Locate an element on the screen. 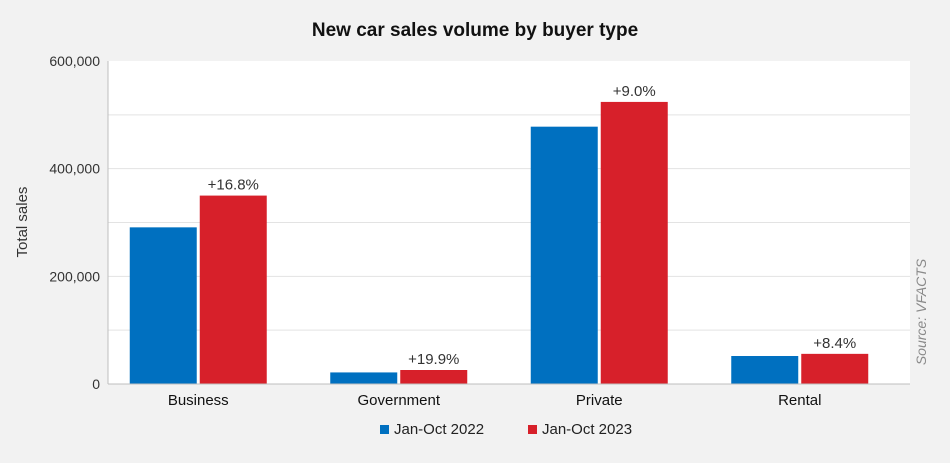  data-label: +9.0% is located at coordinates (634, 91).